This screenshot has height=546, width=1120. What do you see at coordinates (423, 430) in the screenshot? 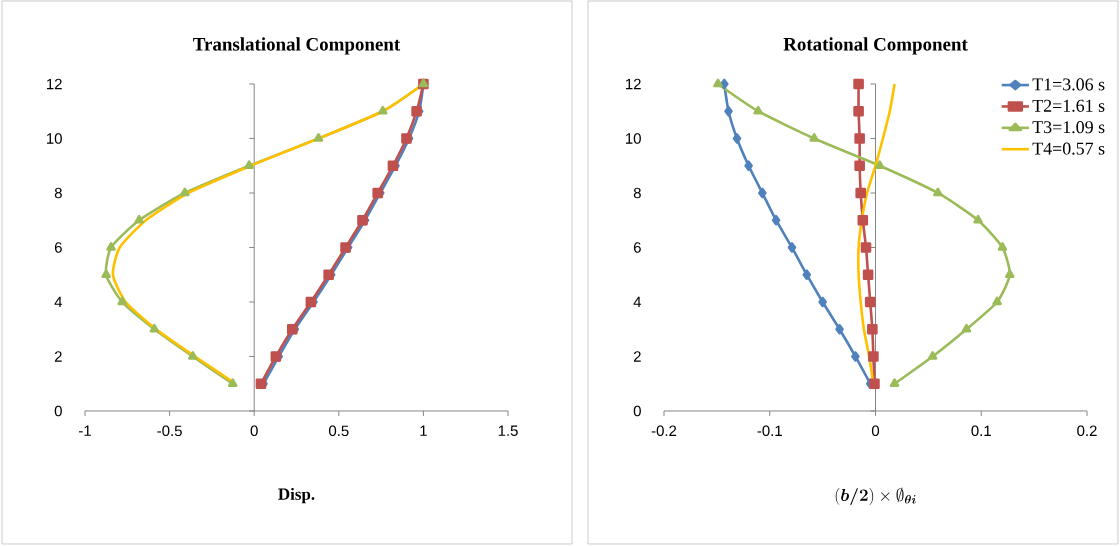
I see `x-tick-label: 1` at bounding box center [423, 430].